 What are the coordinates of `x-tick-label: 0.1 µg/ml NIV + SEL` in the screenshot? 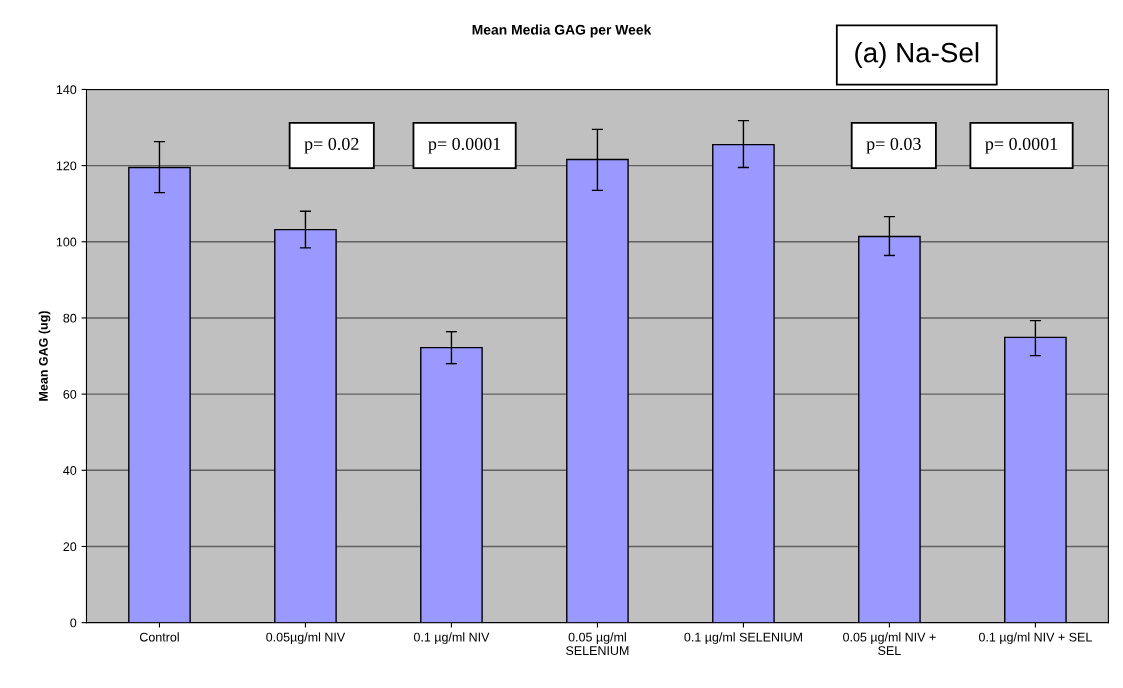 It's located at (1035, 638).